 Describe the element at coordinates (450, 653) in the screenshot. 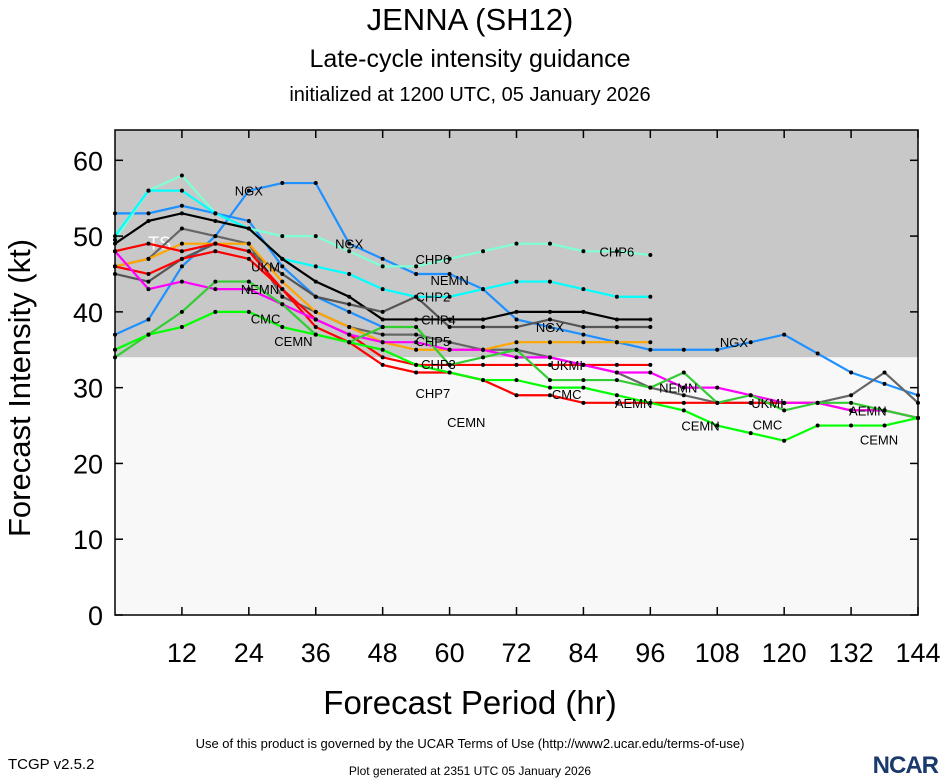

I see `x-tick-label: 60` at that location.